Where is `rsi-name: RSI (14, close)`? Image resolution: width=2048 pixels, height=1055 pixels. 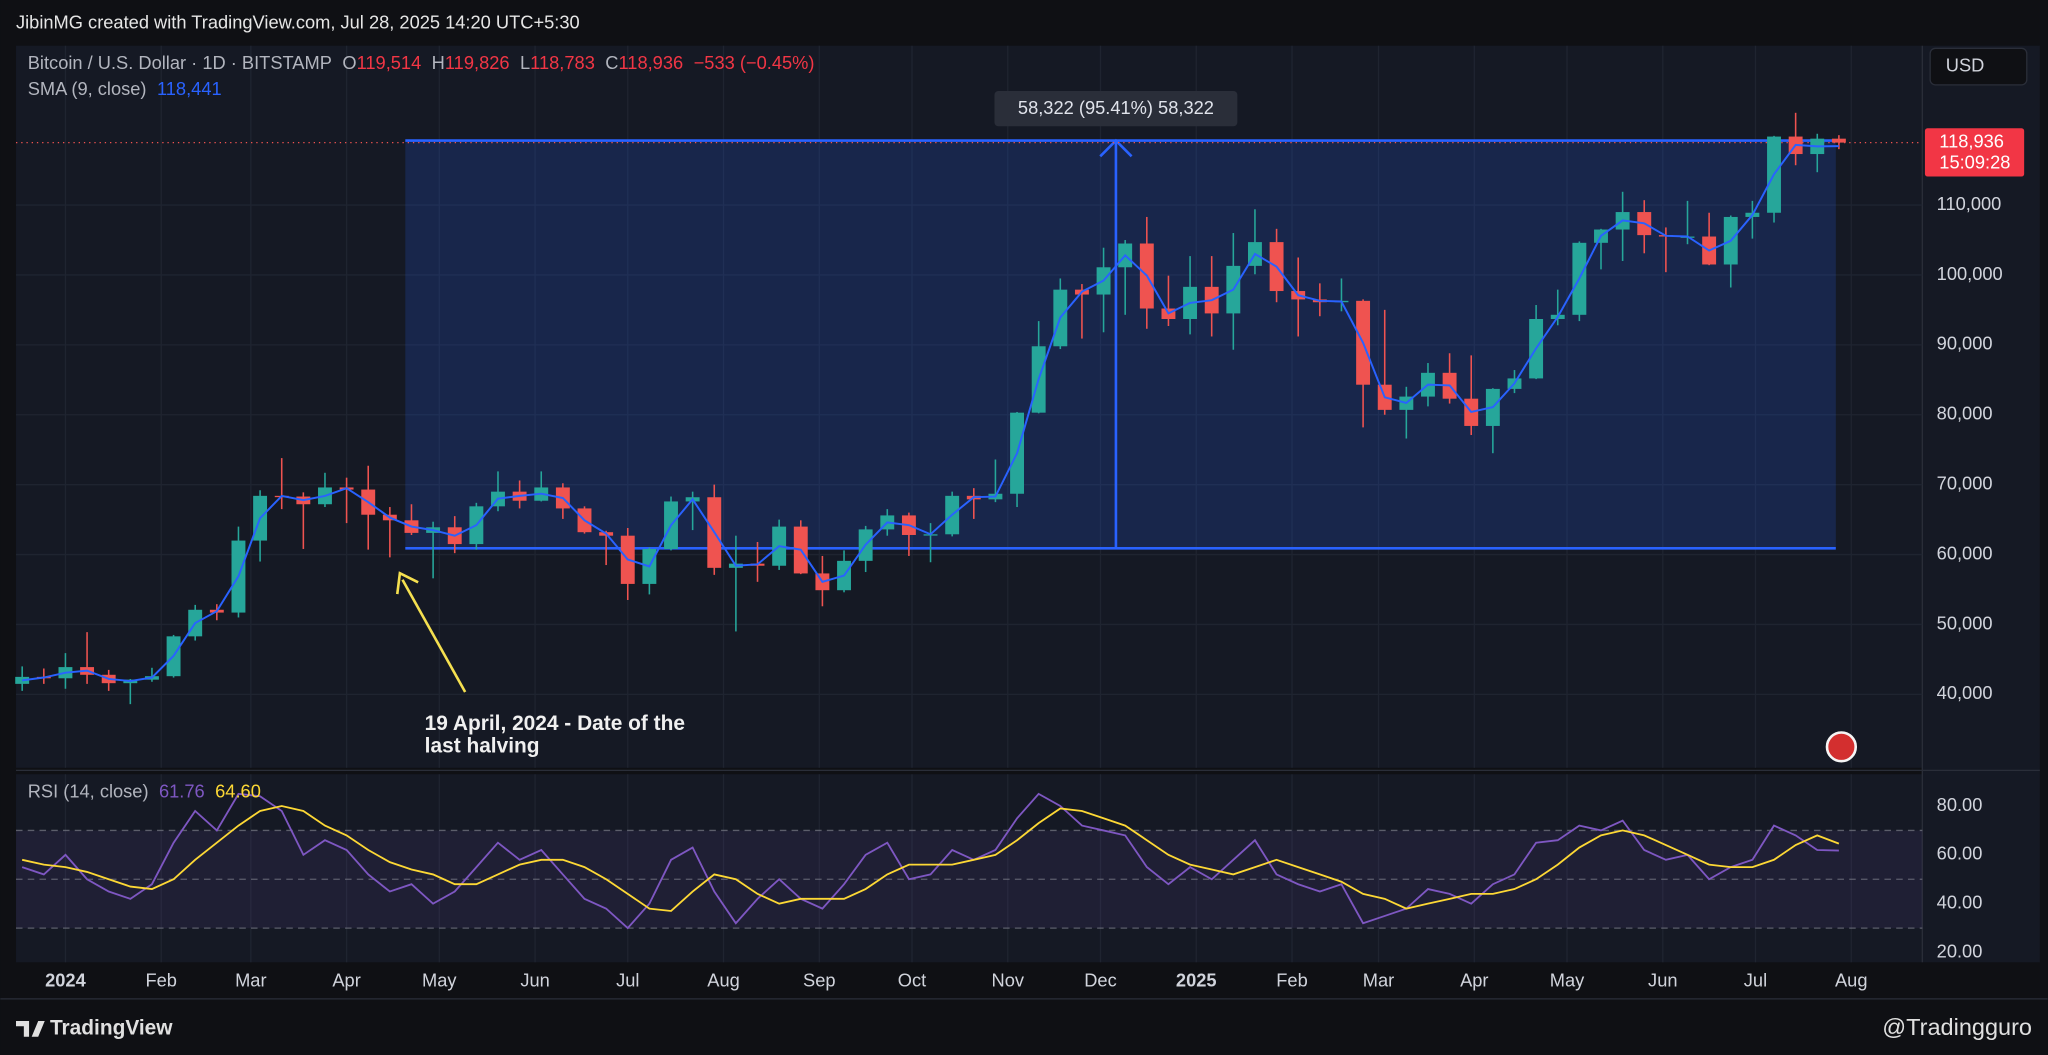
rsi-name: RSI (14, close) is located at coordinates (88, 790).